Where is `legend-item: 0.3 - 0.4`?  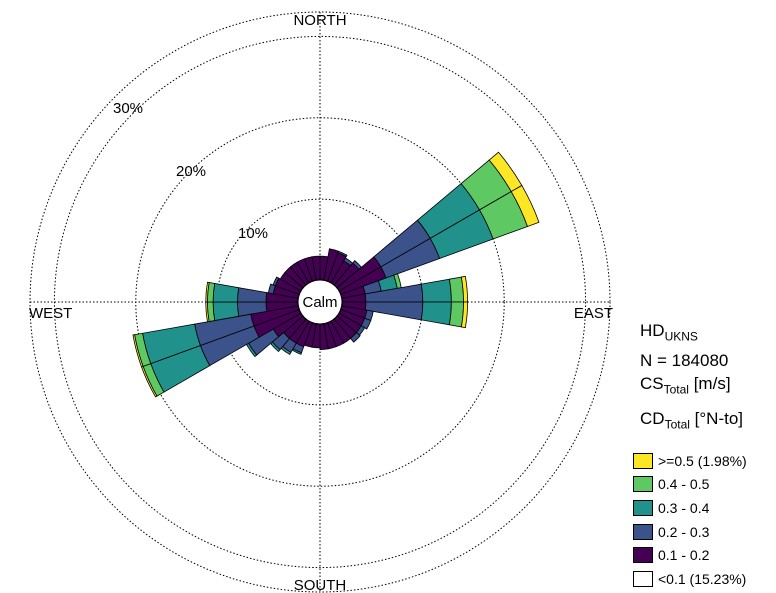 legend-item: 0.3 - 0.4 is located at coordinates (690, 508).